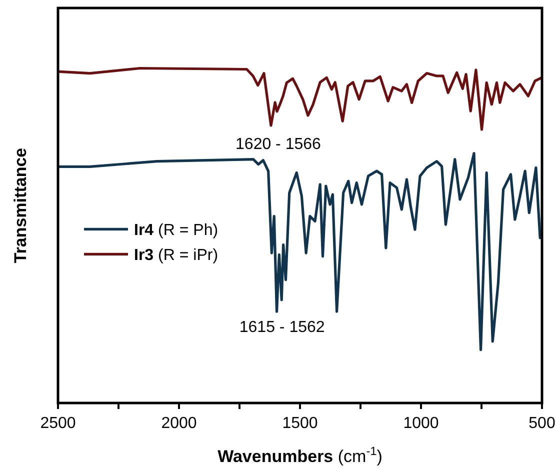 This screenshot has height=472, width=560. I want to click on x-tick-label: 2000, so click(179, 423).